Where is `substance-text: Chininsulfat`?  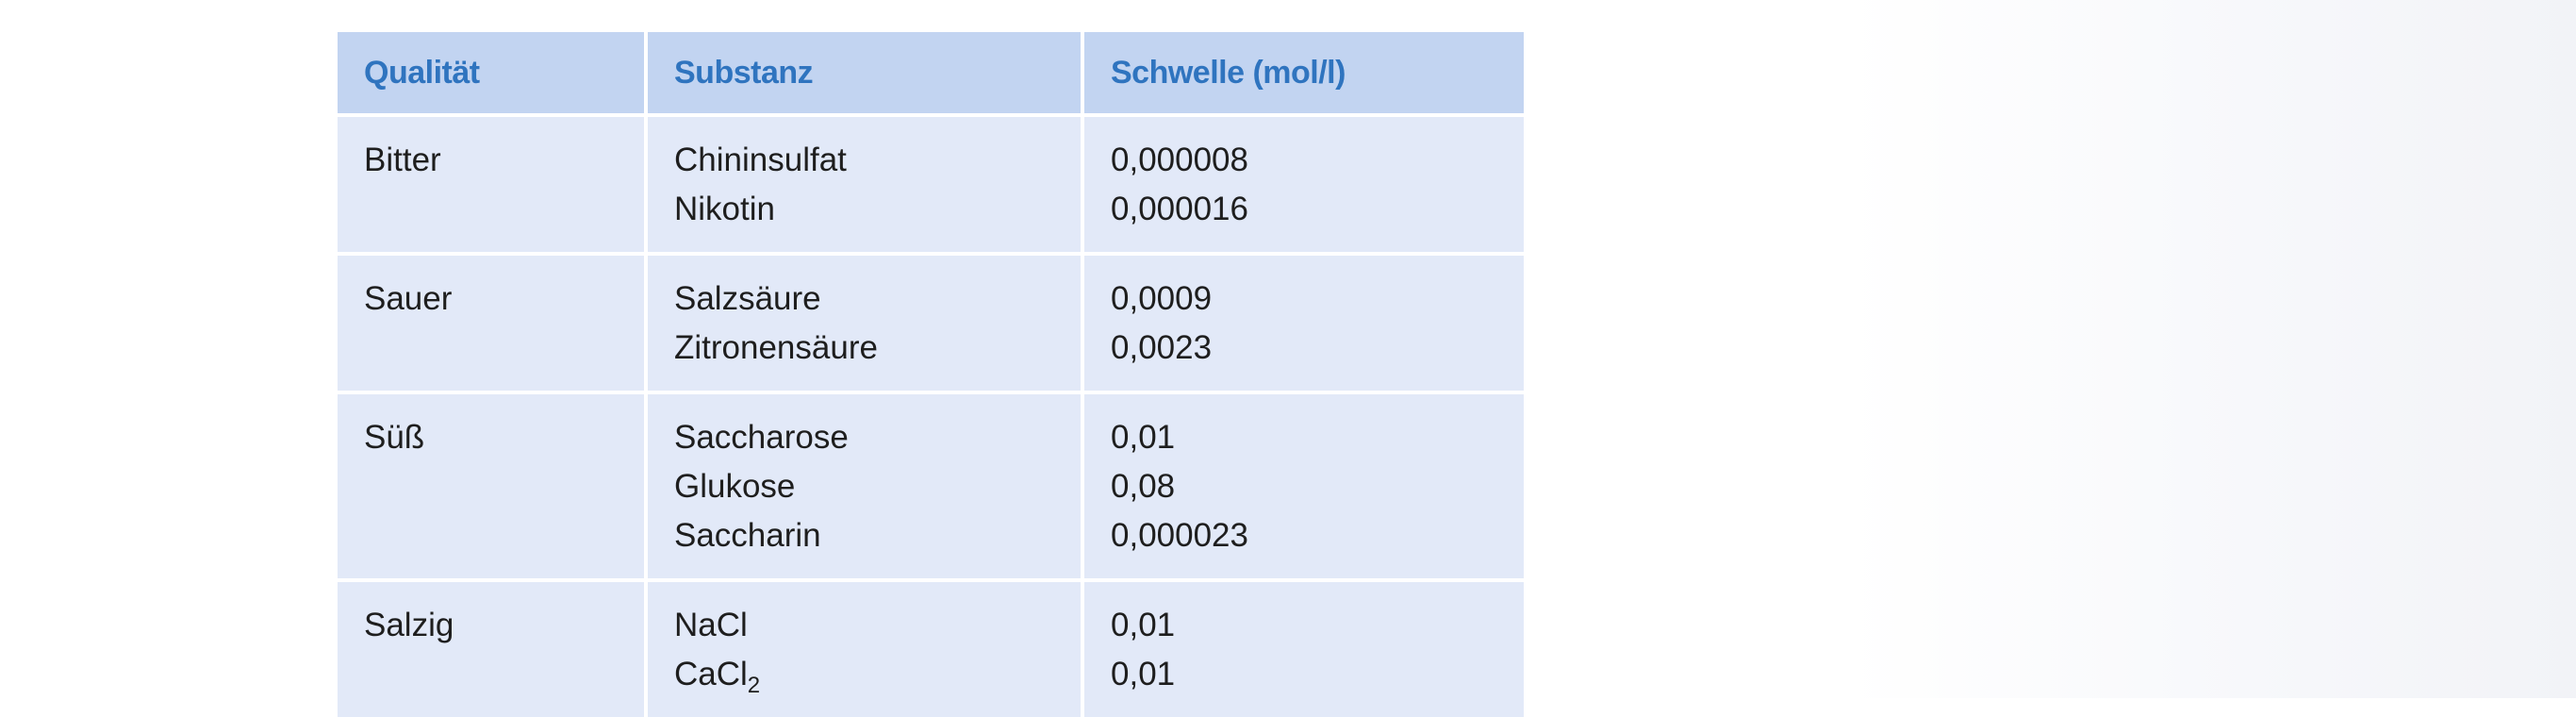
substance-text: Chininsulfat is located at coordinates (760, 160).